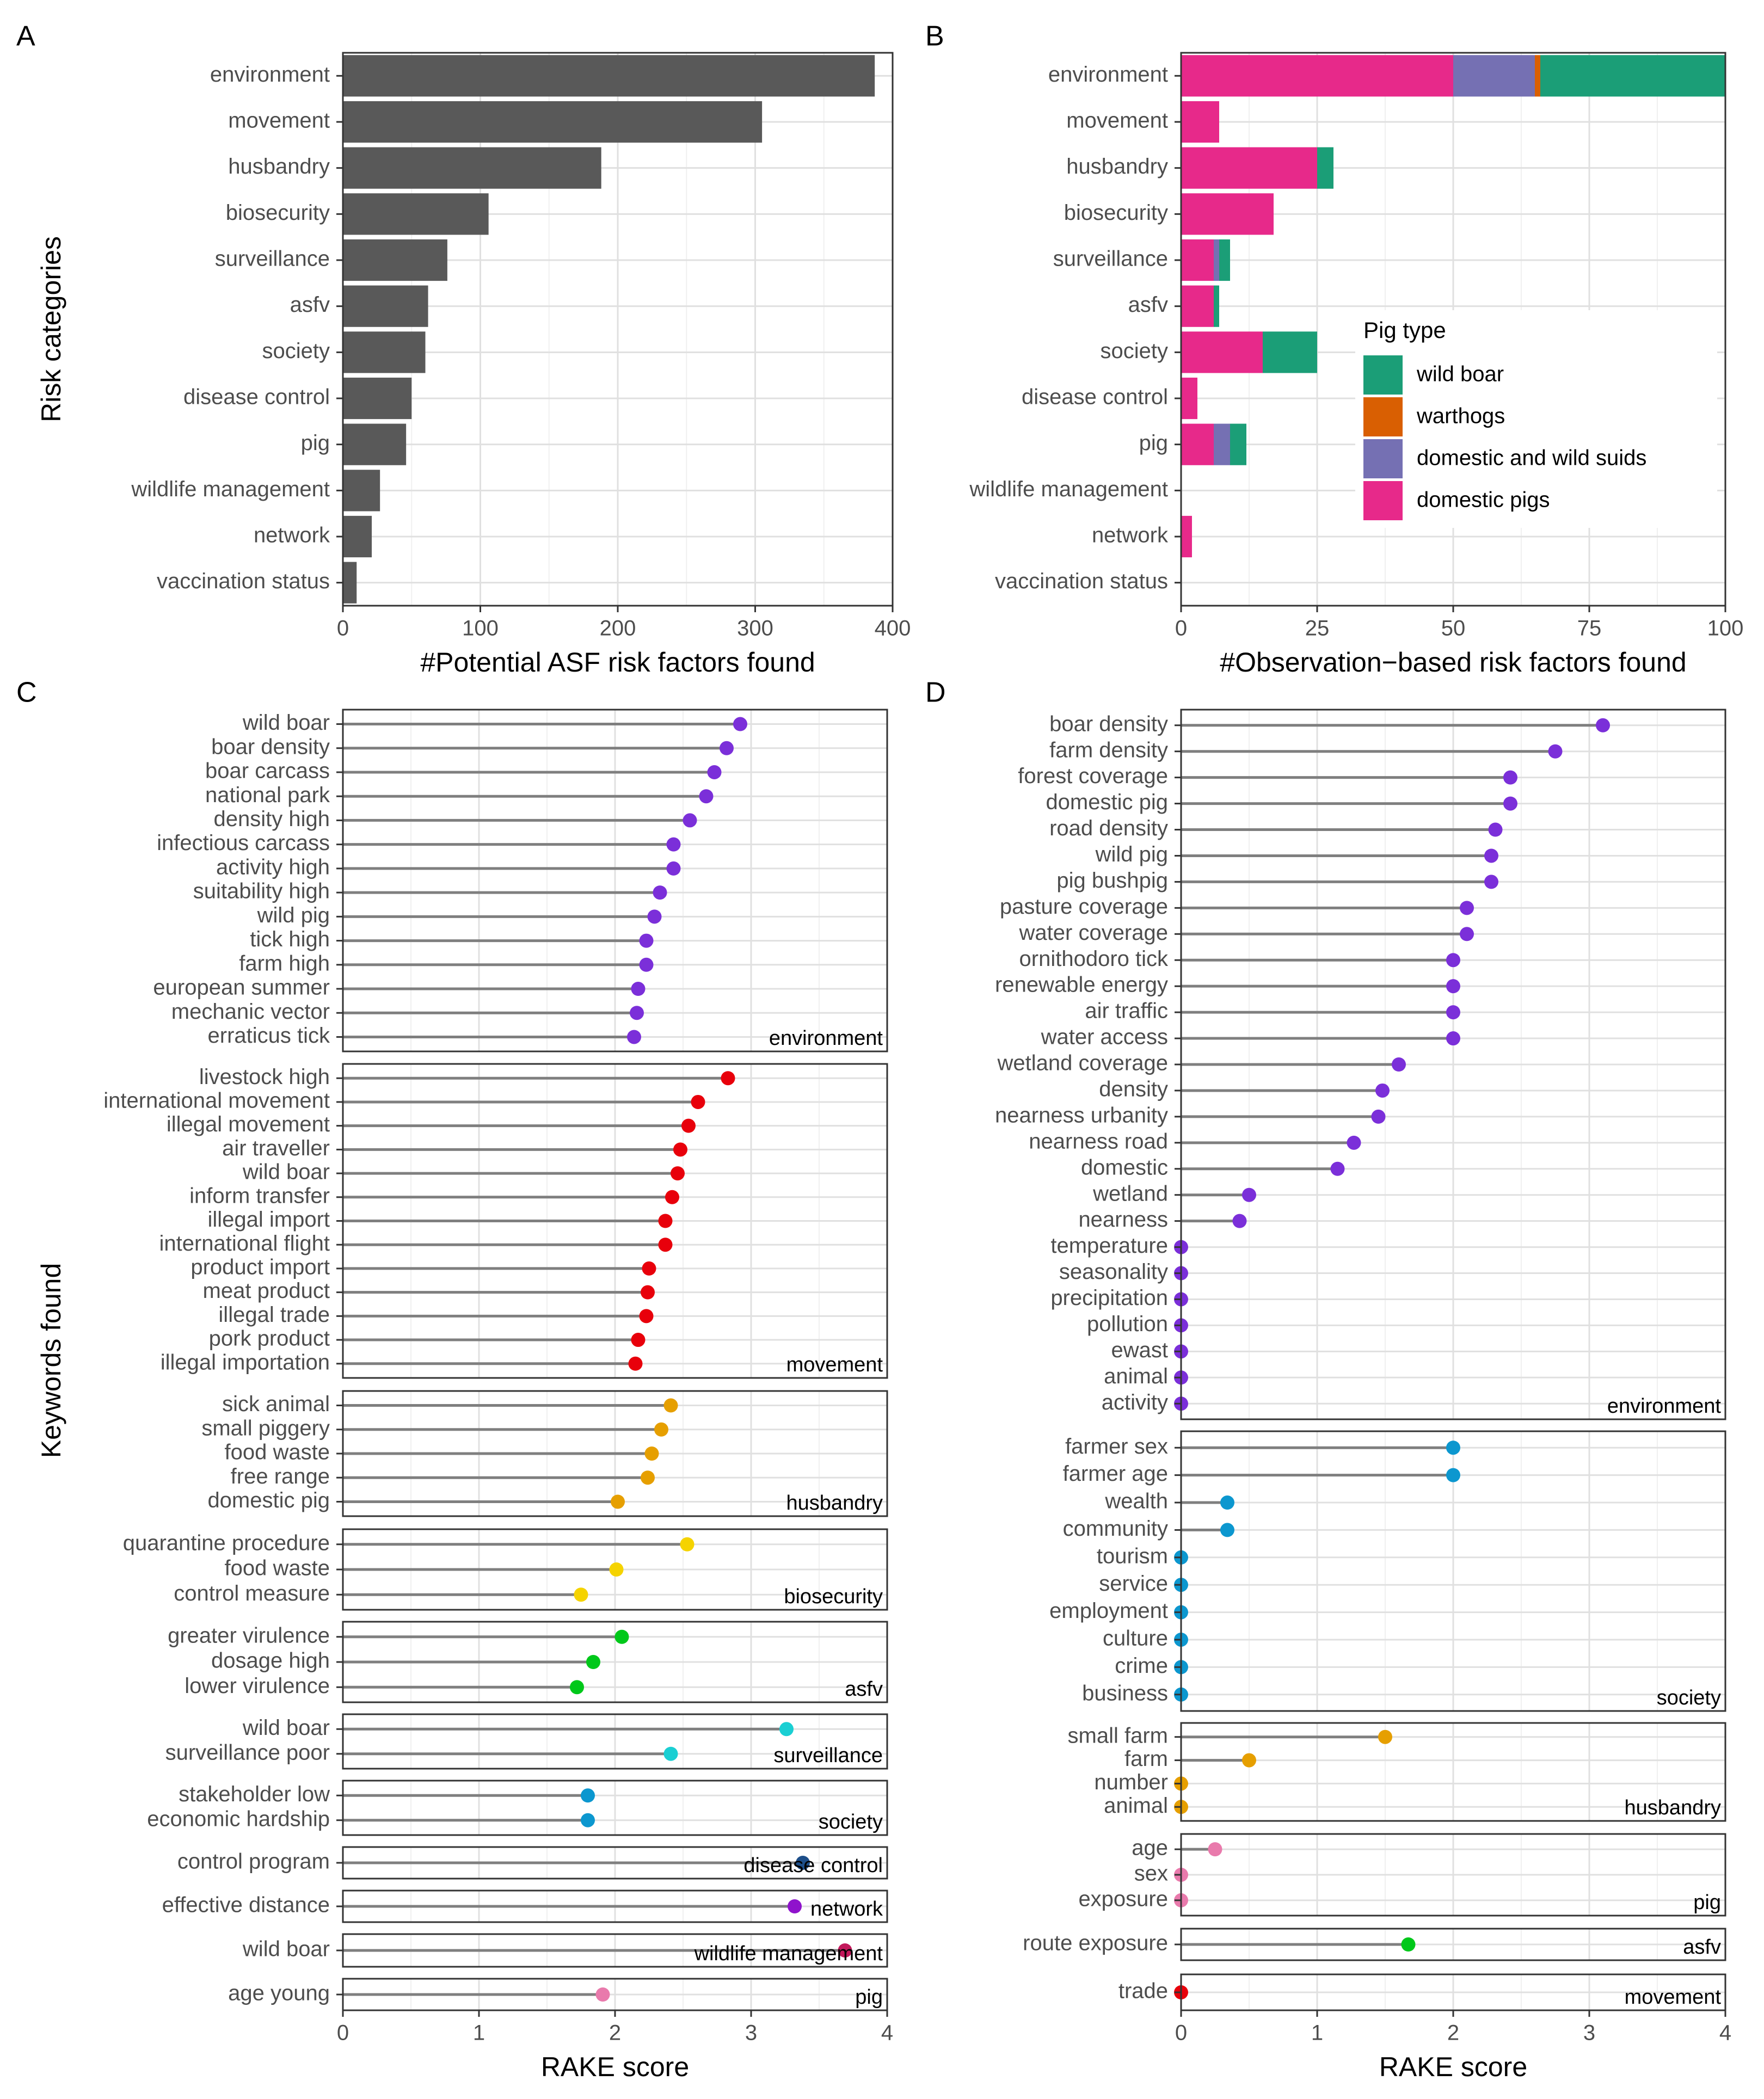 This screenshot has height=2099, width=1764. I want to click on keyword-label: control program, so click(253, 1862).